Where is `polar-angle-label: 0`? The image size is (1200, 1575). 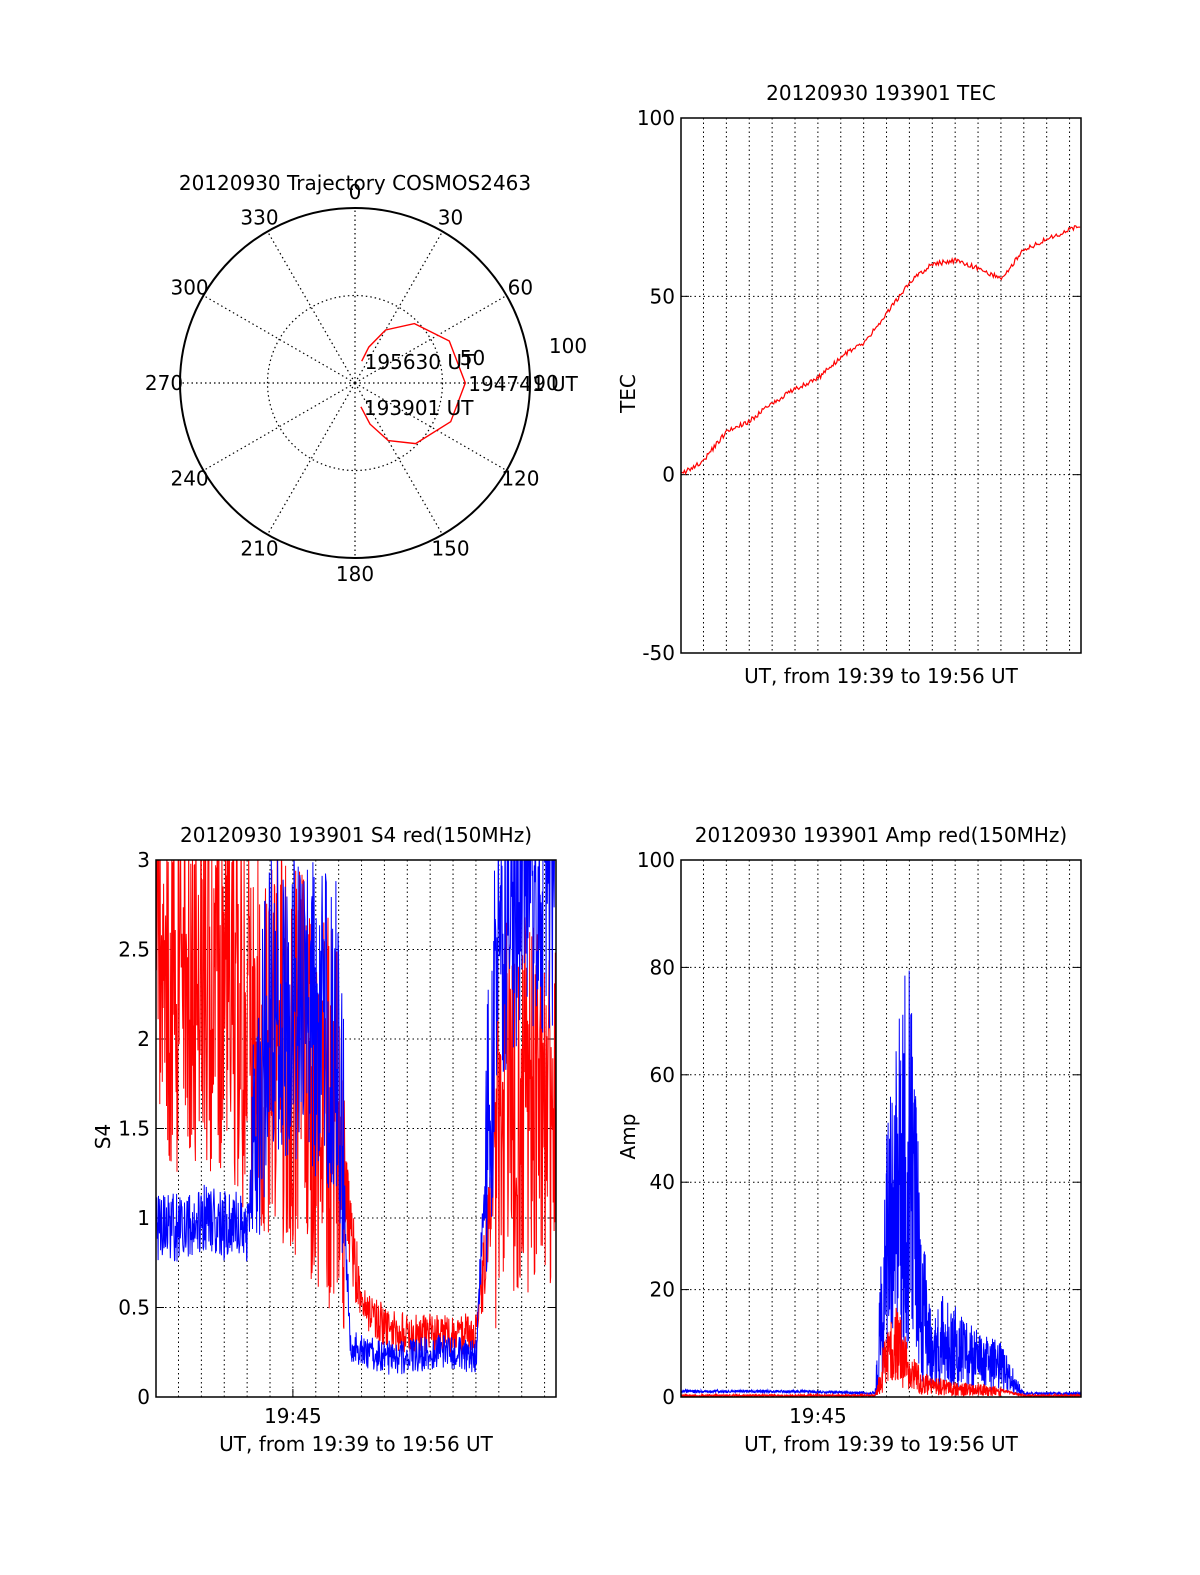
polar-angle-label: 0 is located at coordinates (355, 192).